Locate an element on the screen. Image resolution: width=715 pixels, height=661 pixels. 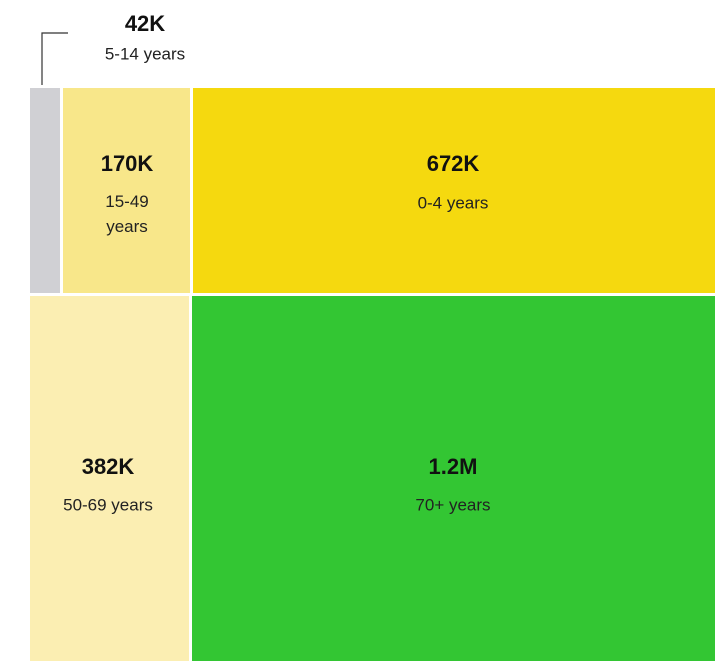
category-label: 50-69 years is located at coordinates (108, 504).